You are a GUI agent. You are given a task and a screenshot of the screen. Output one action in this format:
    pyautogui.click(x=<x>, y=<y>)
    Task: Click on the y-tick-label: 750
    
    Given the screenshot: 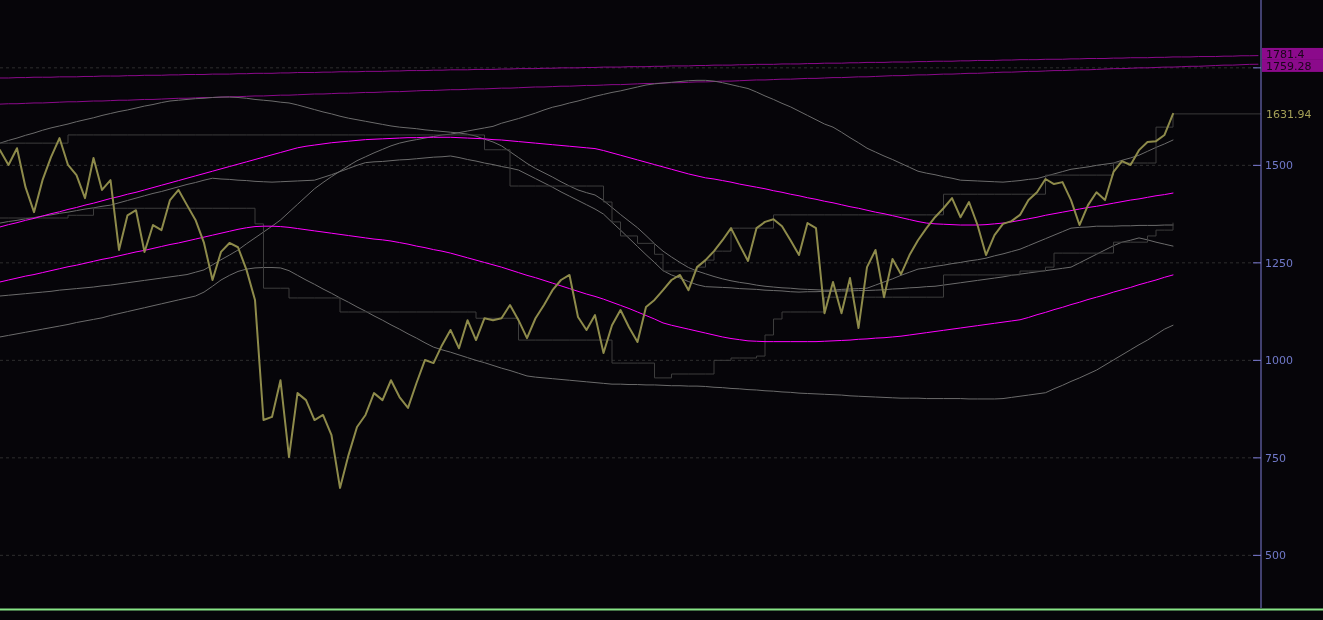 What is the action you would take?
    pyautogui.click(x=1275, y=458)
    